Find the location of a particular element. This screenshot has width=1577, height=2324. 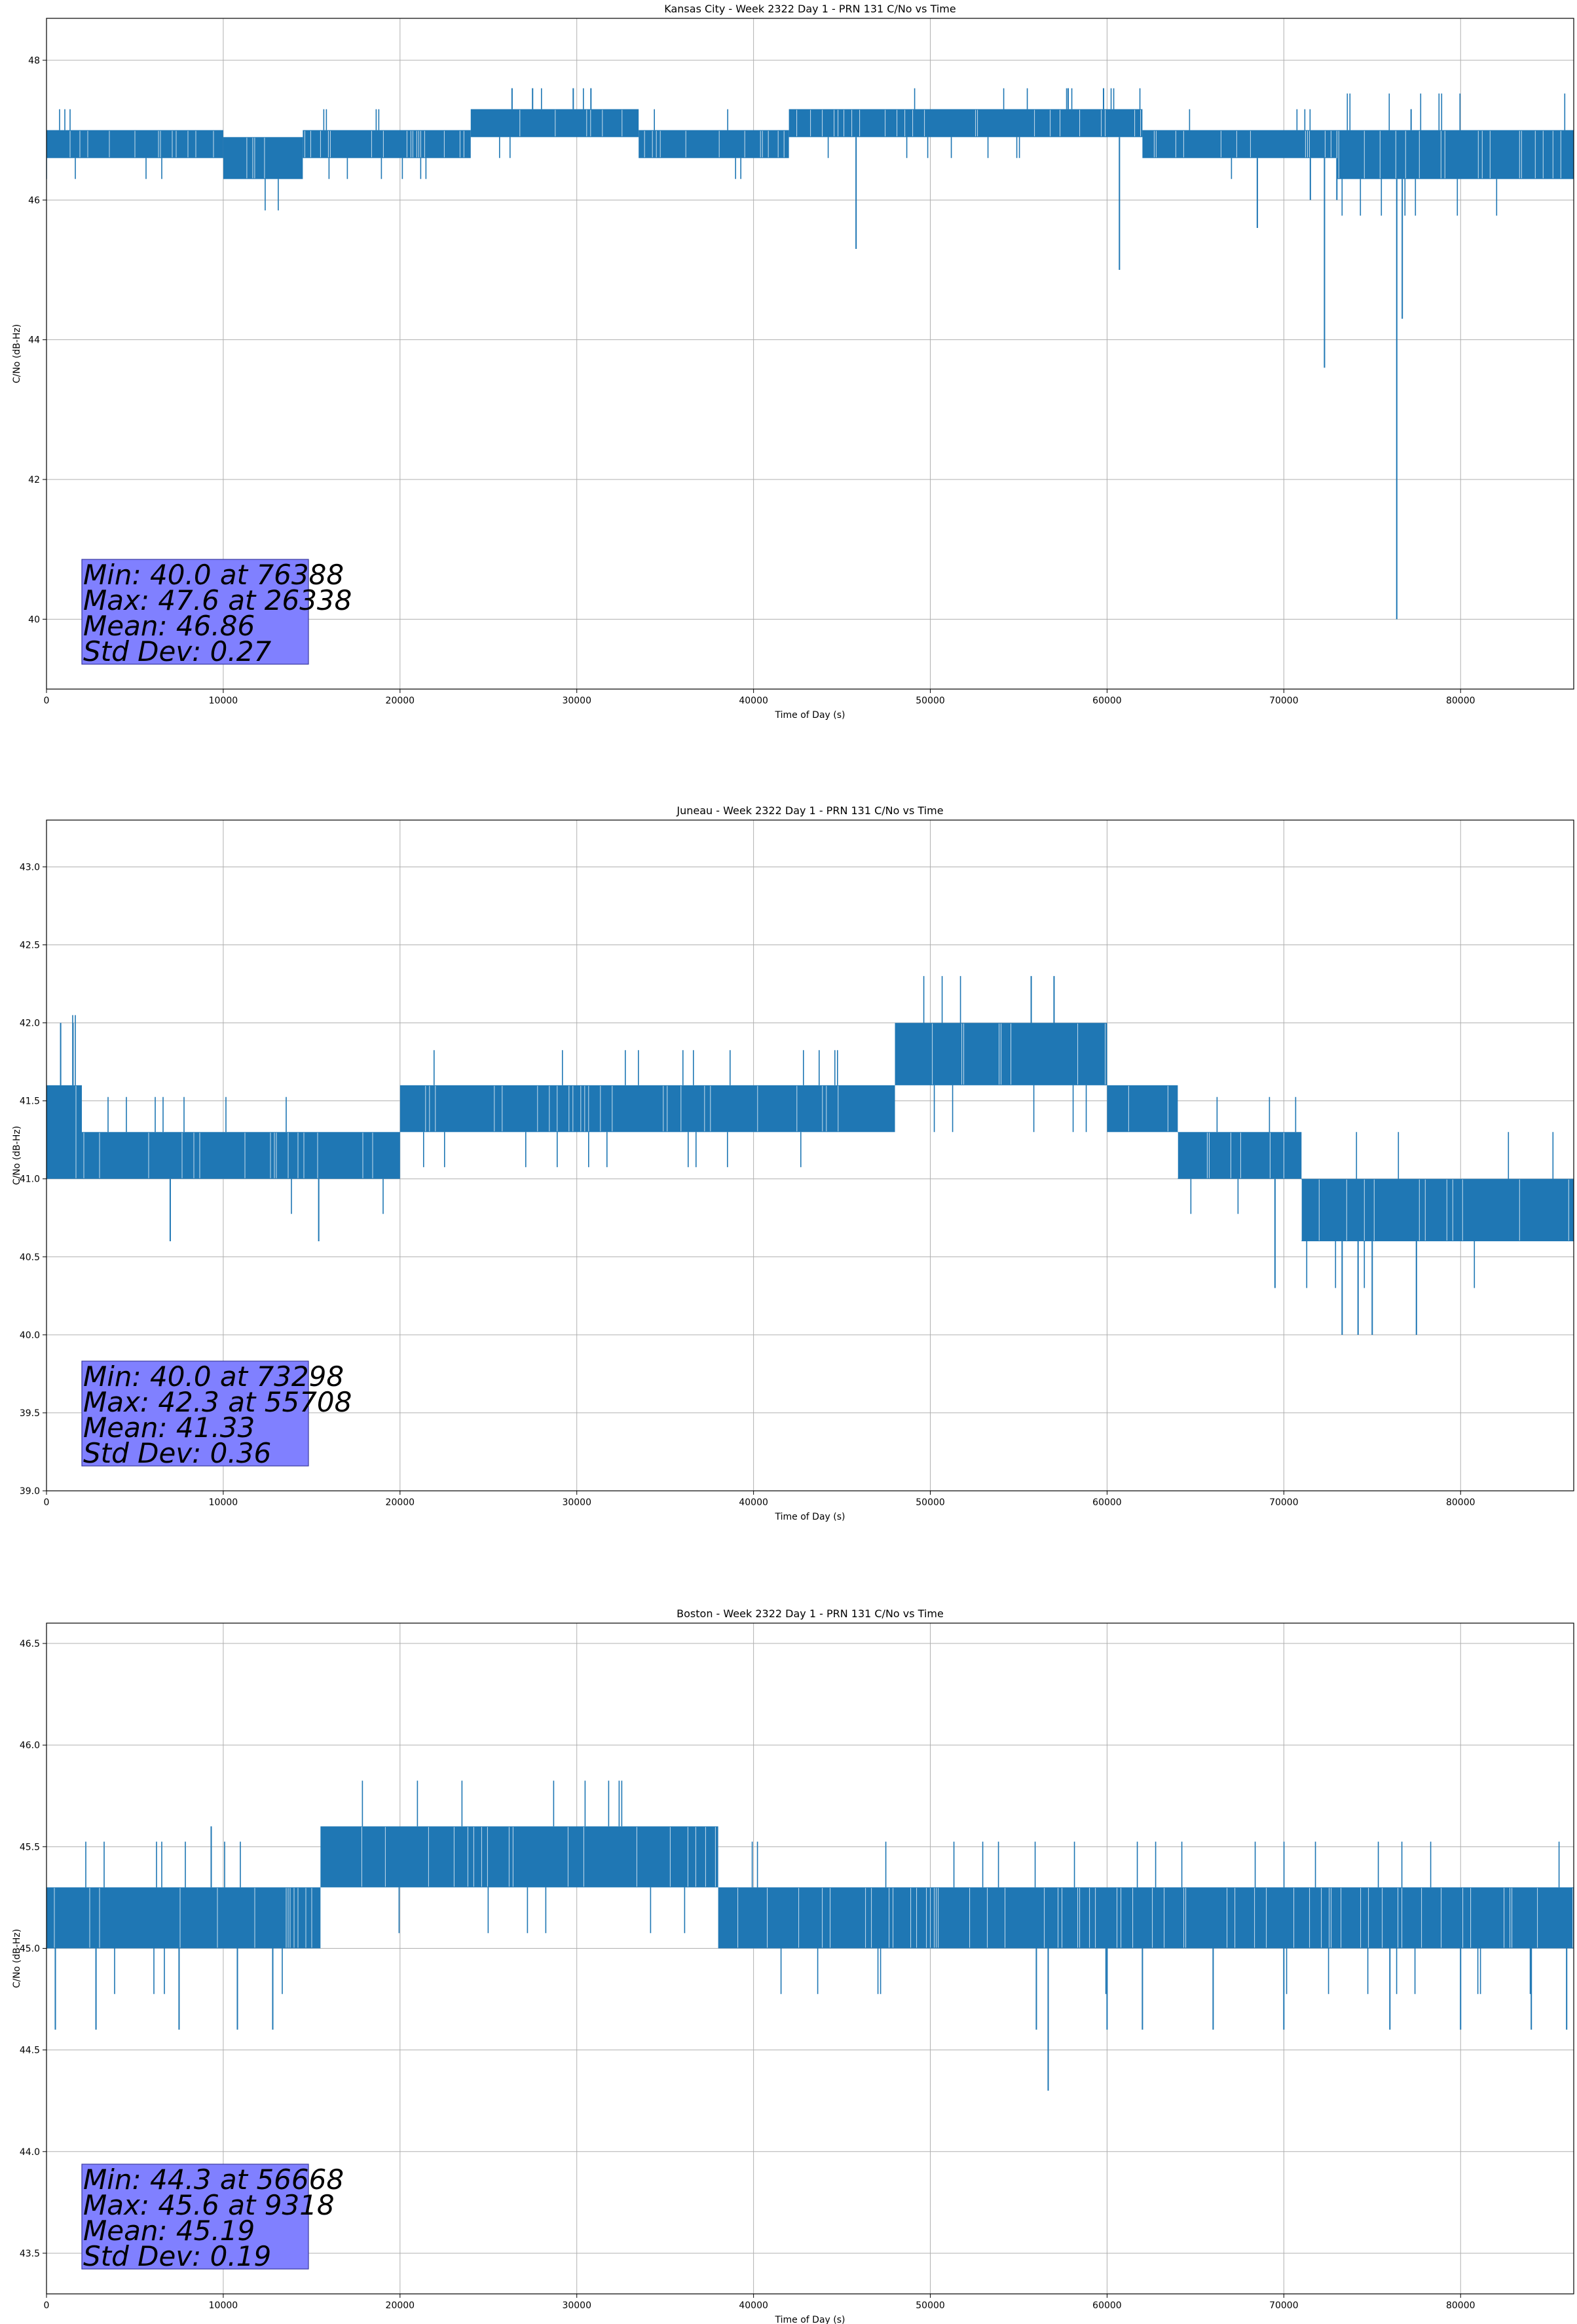

stats-line: Std Dev: 0.19 is located at coordinates (177, 2256).